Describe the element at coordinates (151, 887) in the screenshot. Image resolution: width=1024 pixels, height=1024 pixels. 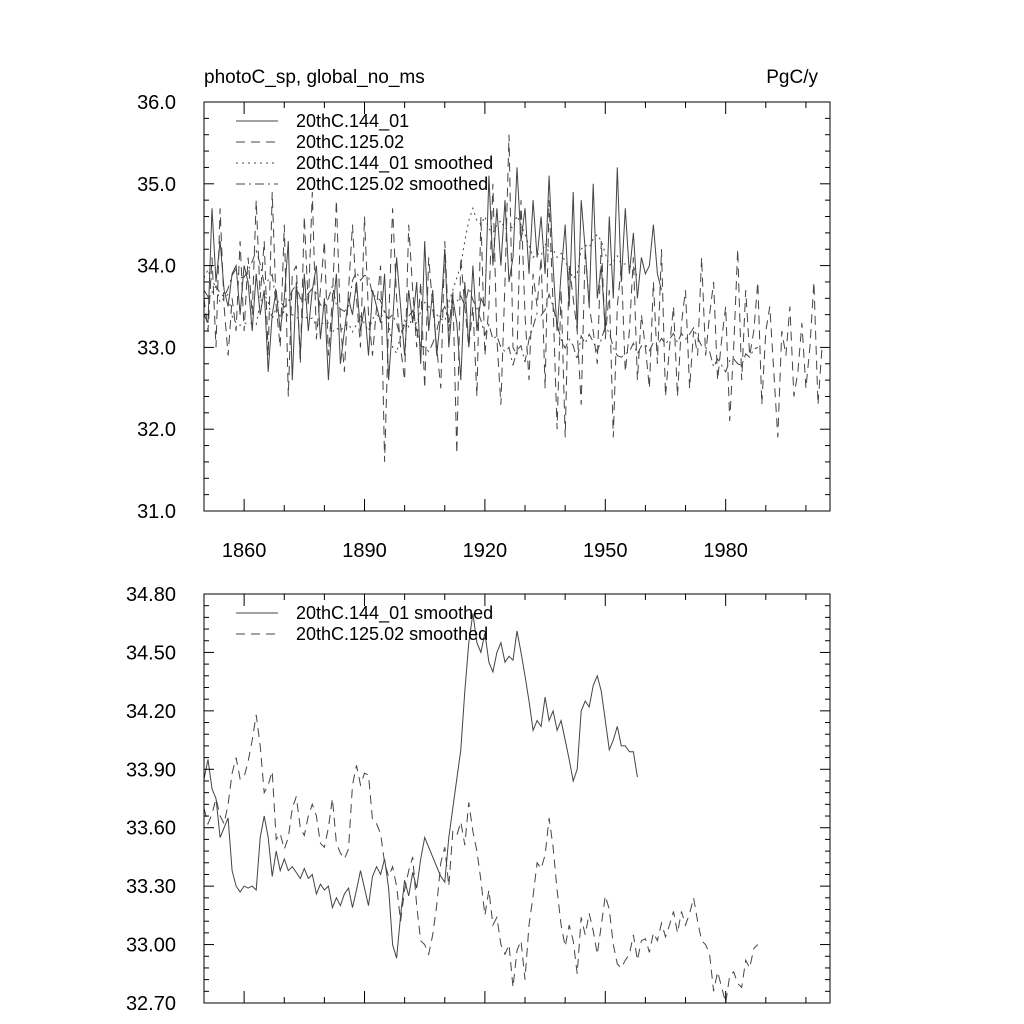
I see `y-tick-label: 33.30` at that location.